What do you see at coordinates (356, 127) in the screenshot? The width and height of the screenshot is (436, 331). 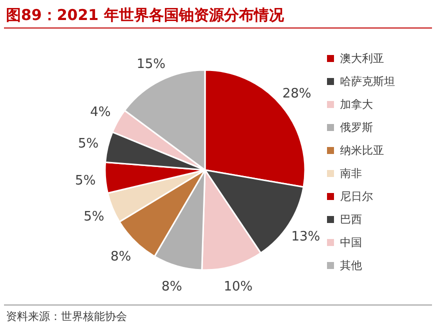 I see `legend-label: 俄罗斯` at bounding box center [356, 127].